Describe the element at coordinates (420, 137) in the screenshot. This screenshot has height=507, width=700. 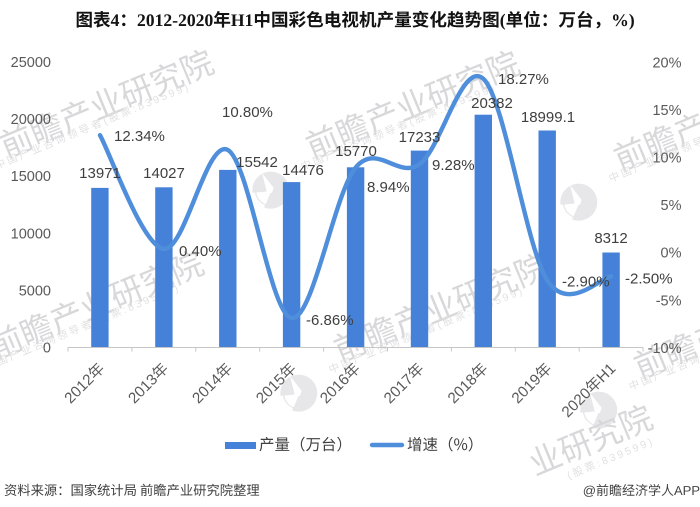
I see `svg-text: 17233` at that location.